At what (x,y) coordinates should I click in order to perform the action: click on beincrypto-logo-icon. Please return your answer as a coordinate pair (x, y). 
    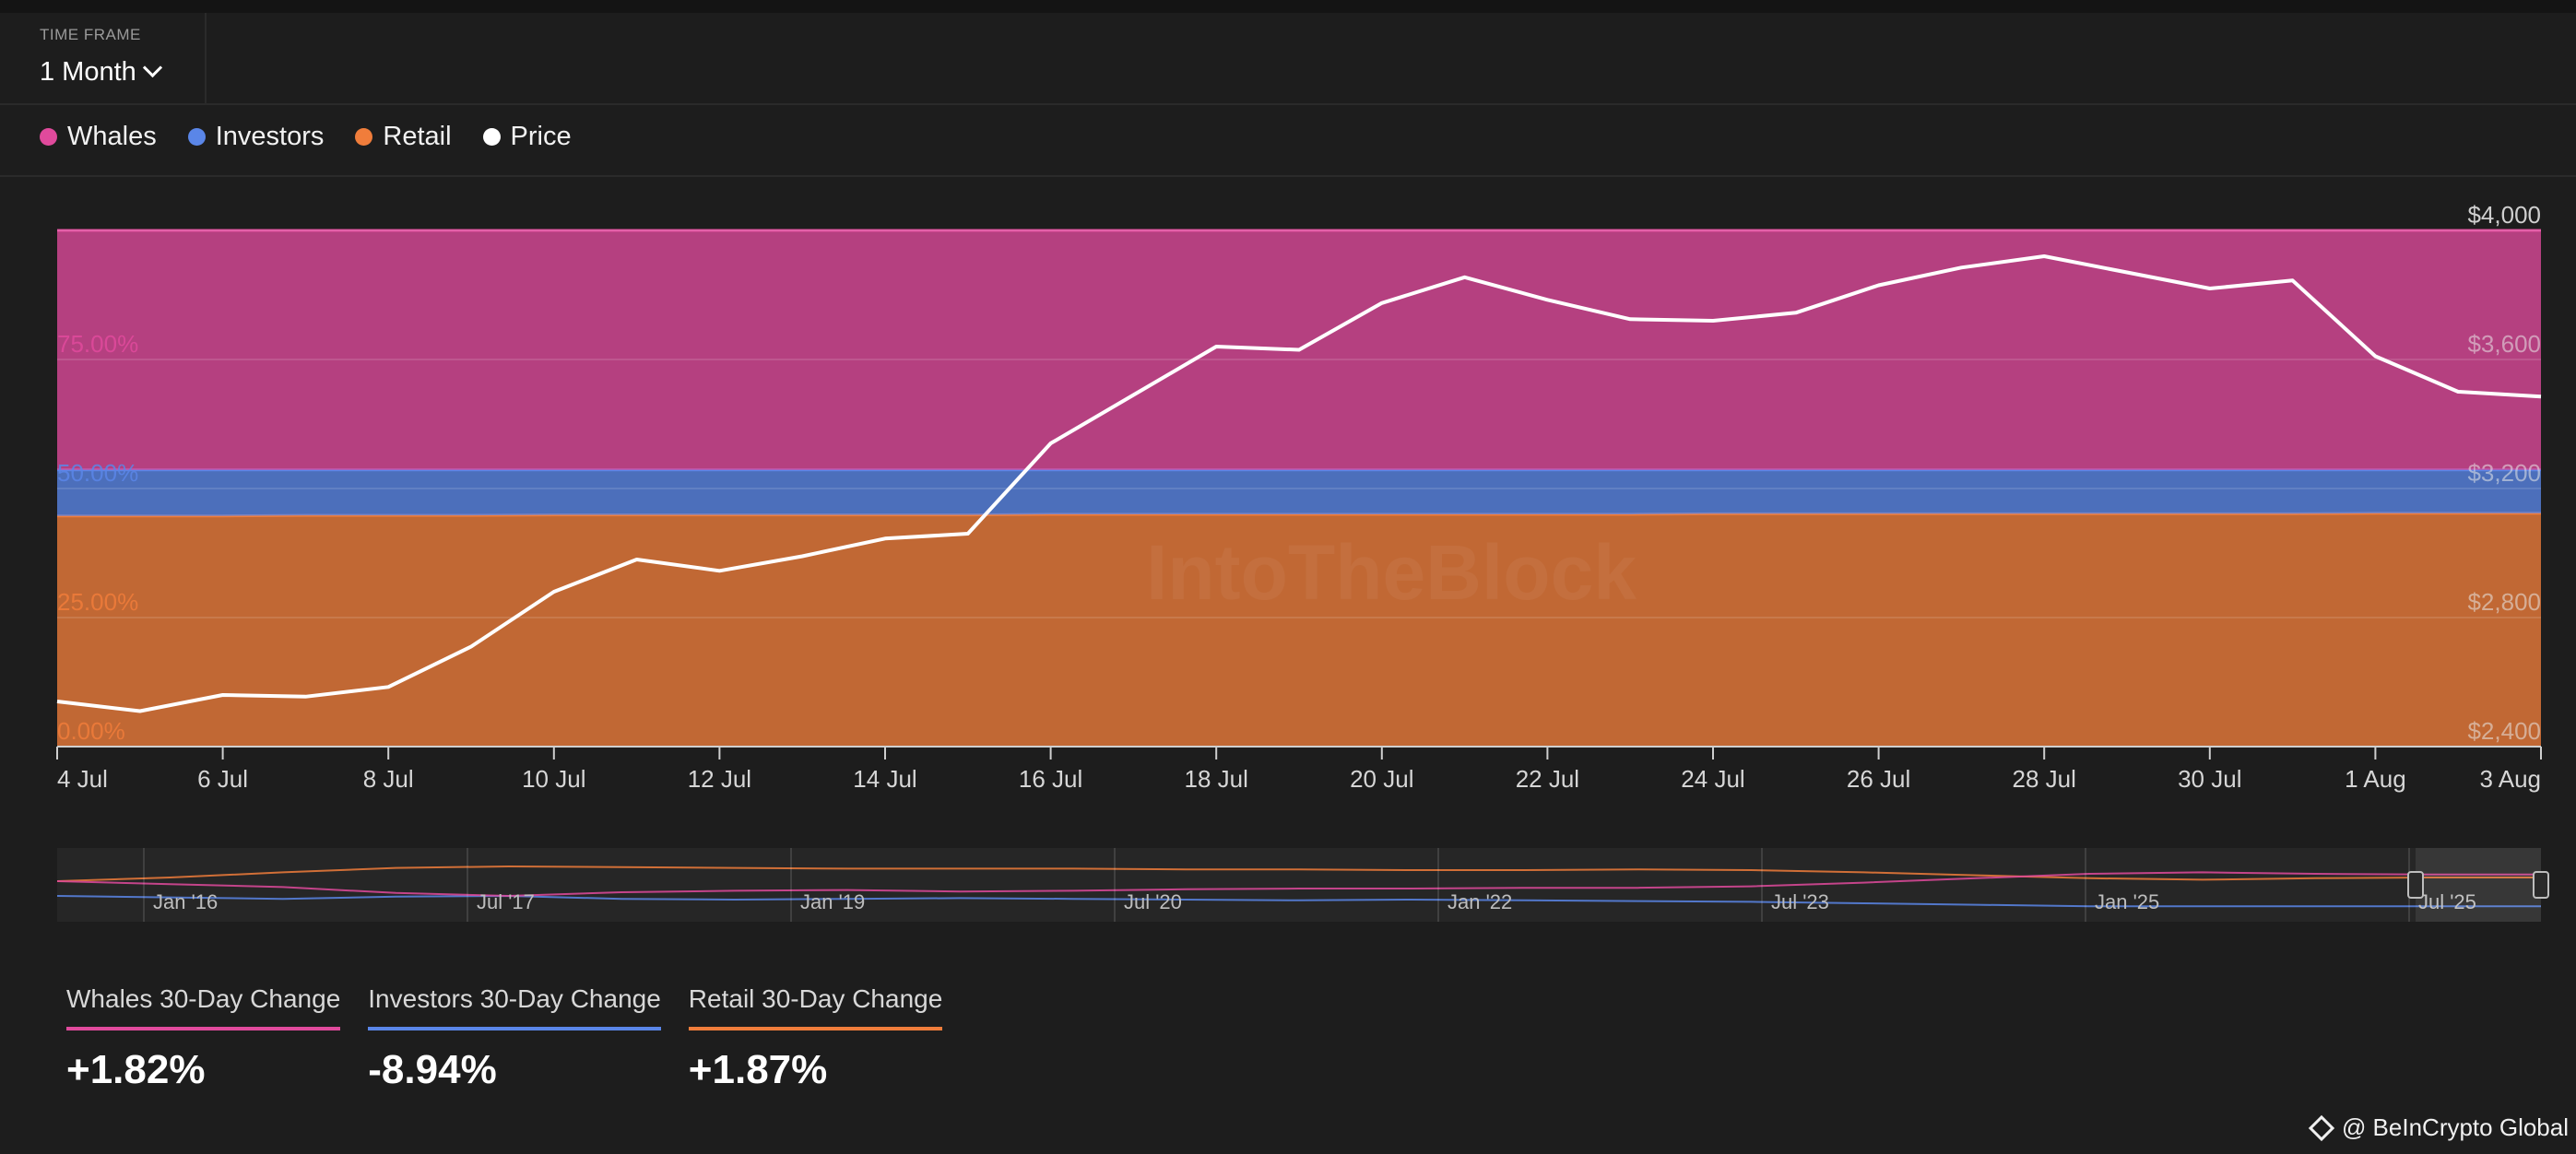
    Looking at the image, I should click on (2321, 1127).